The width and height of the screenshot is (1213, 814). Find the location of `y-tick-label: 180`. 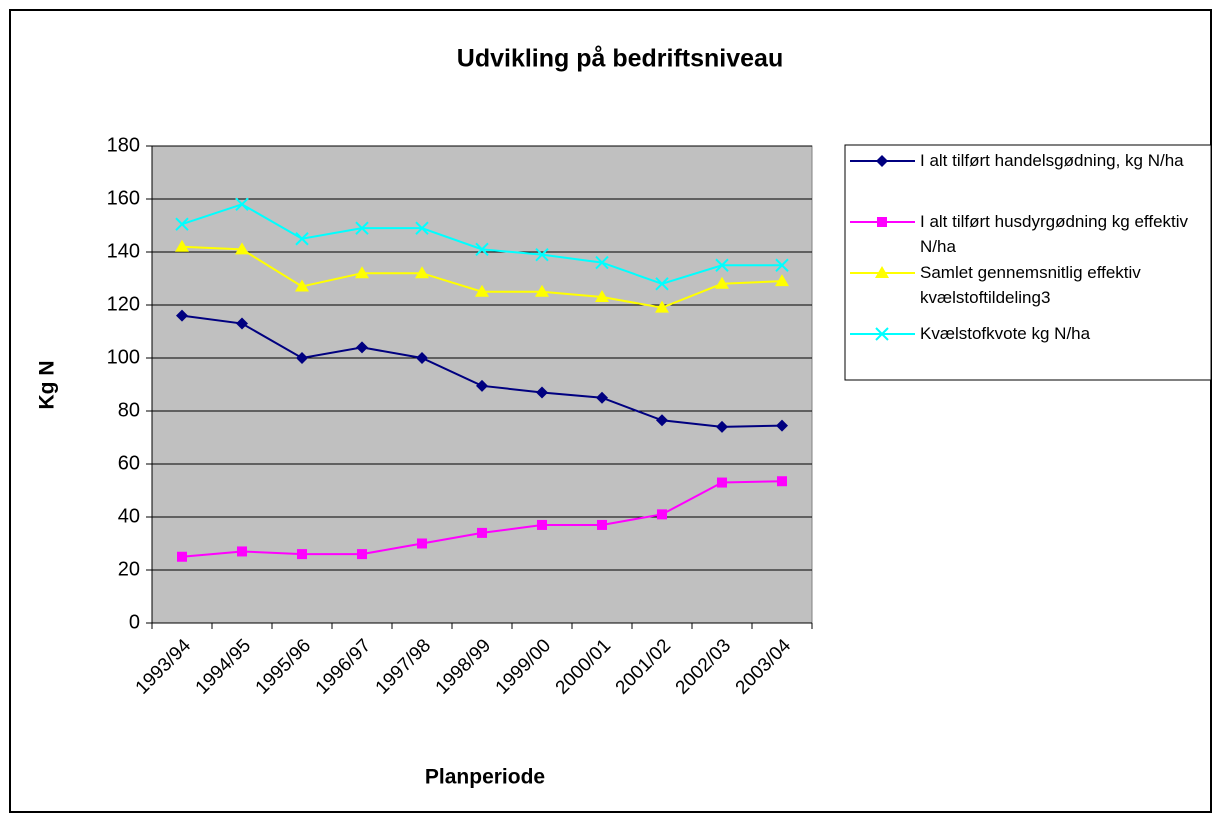

y-tick-label: 180 is located at coordinates (123, 145).